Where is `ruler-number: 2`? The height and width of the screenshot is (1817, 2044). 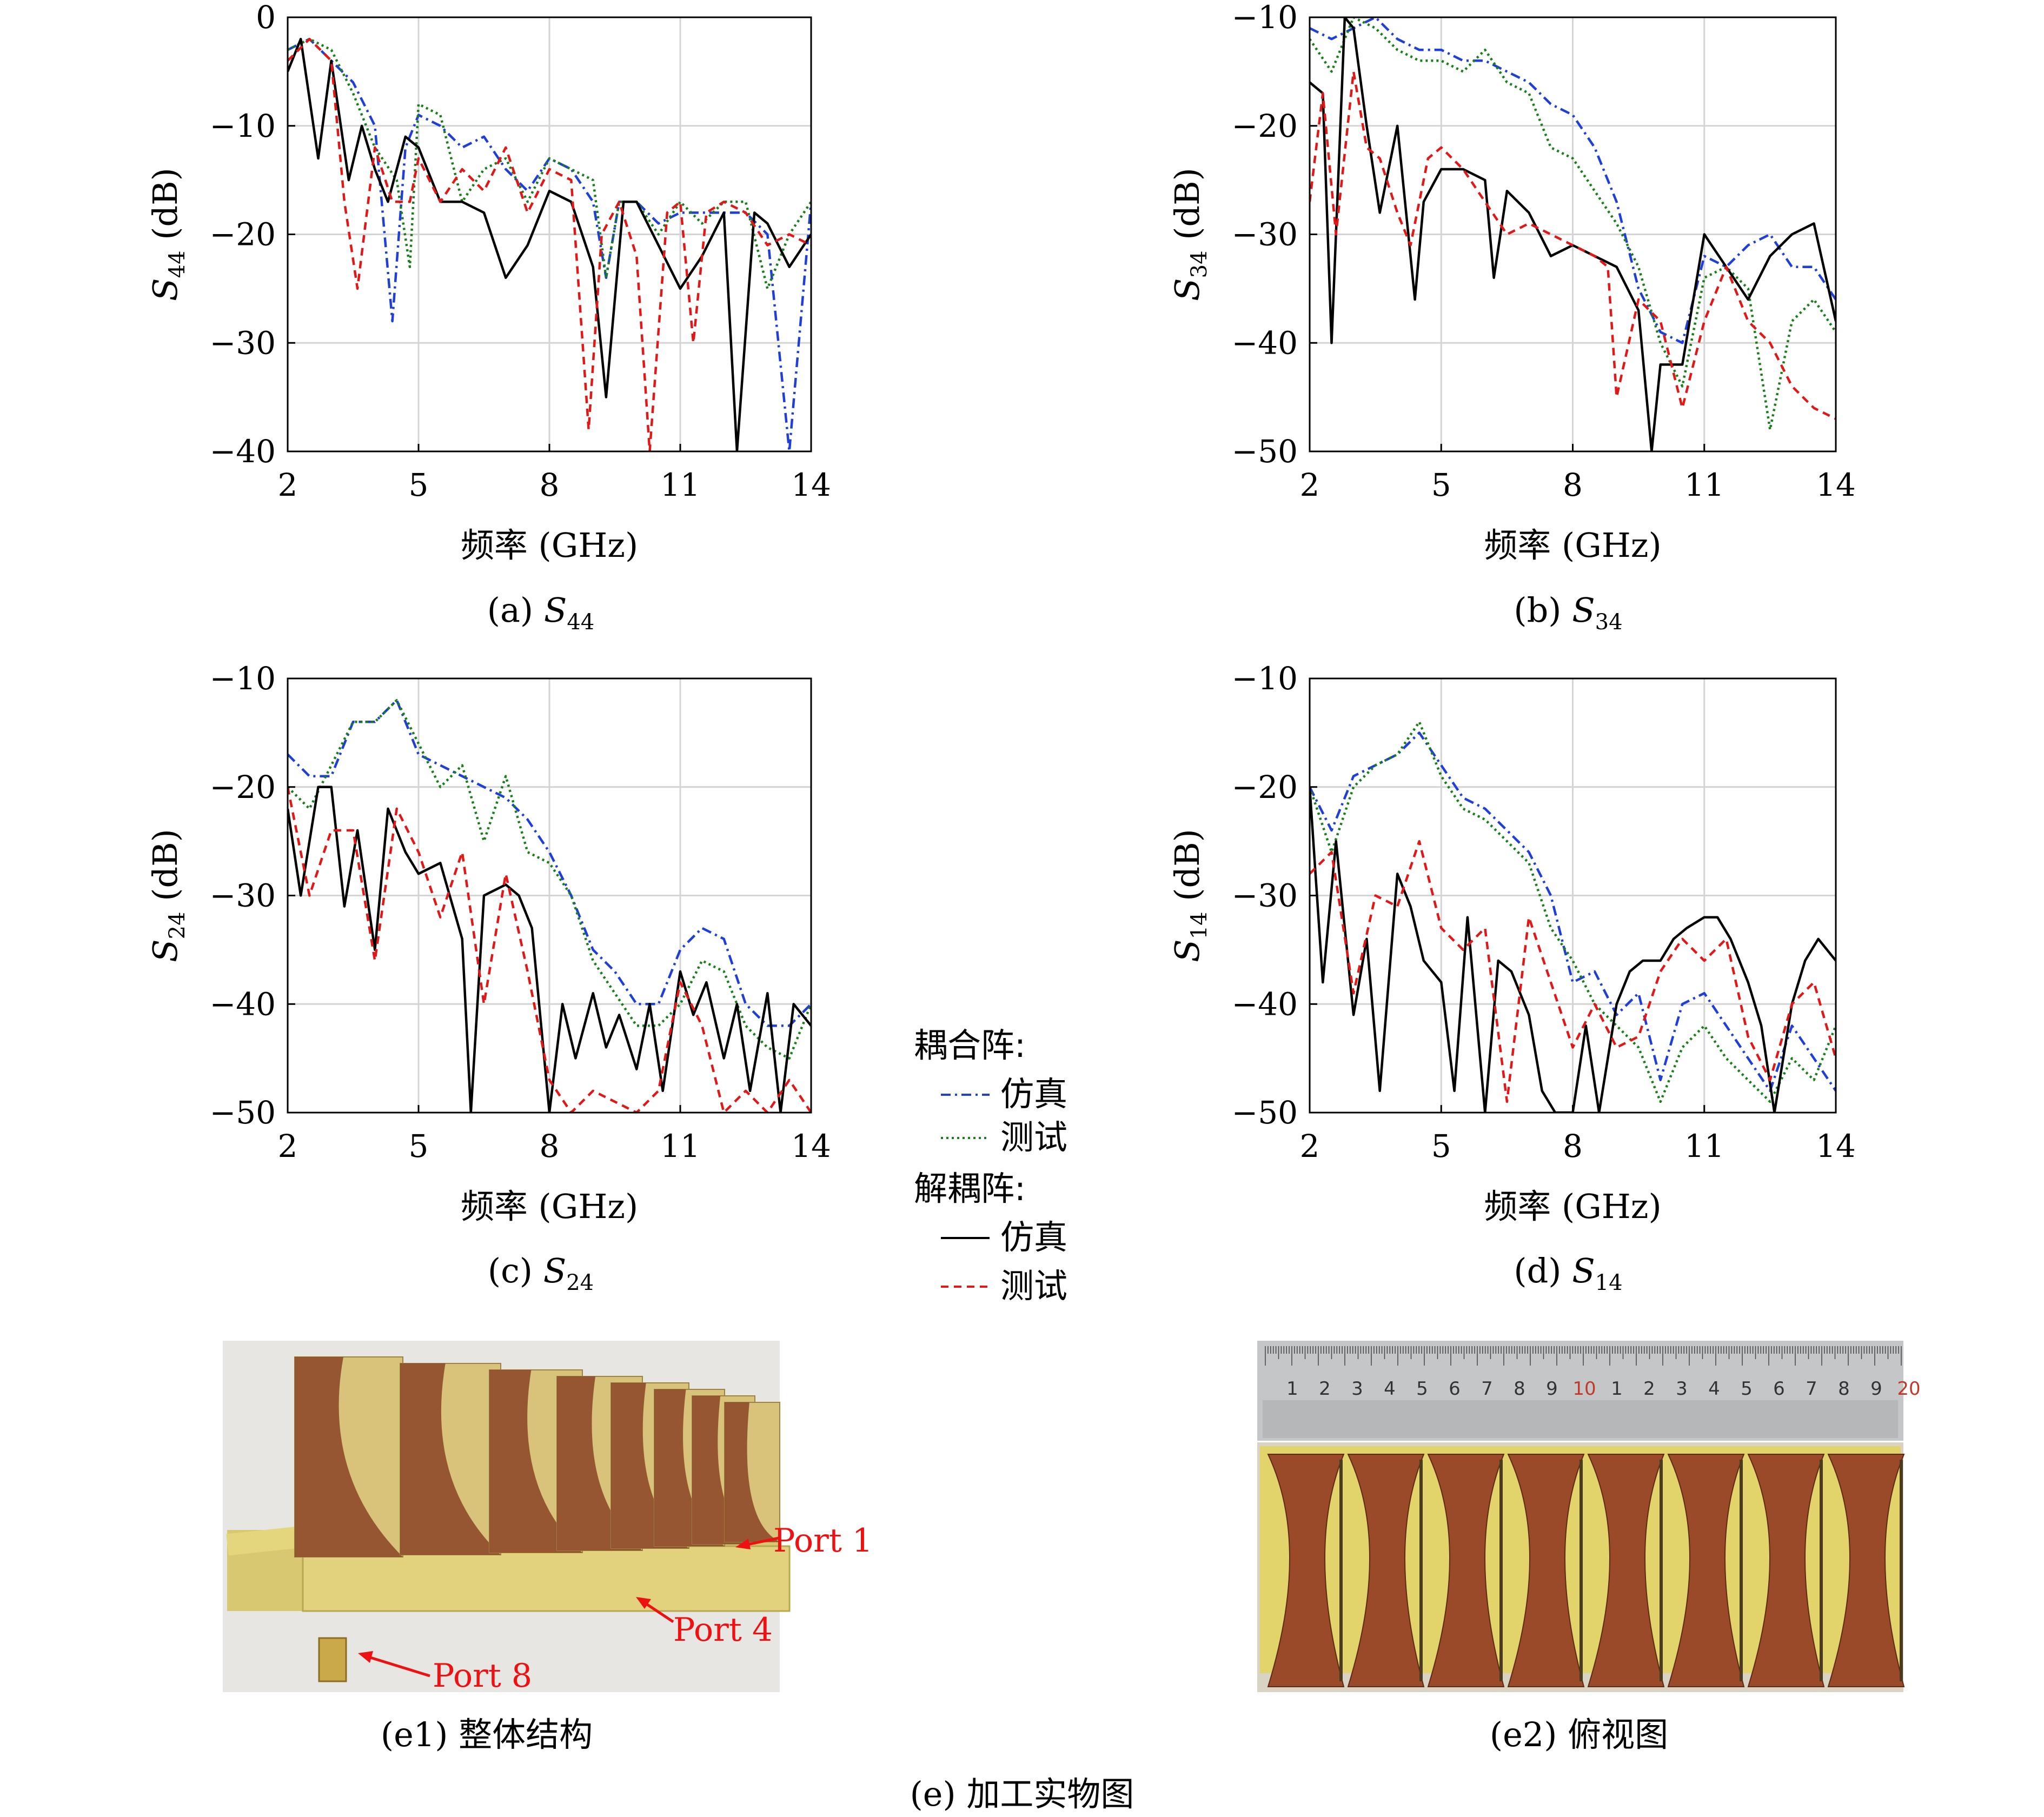
ruler-number: 2 is located at coordinates (1325, 1389).